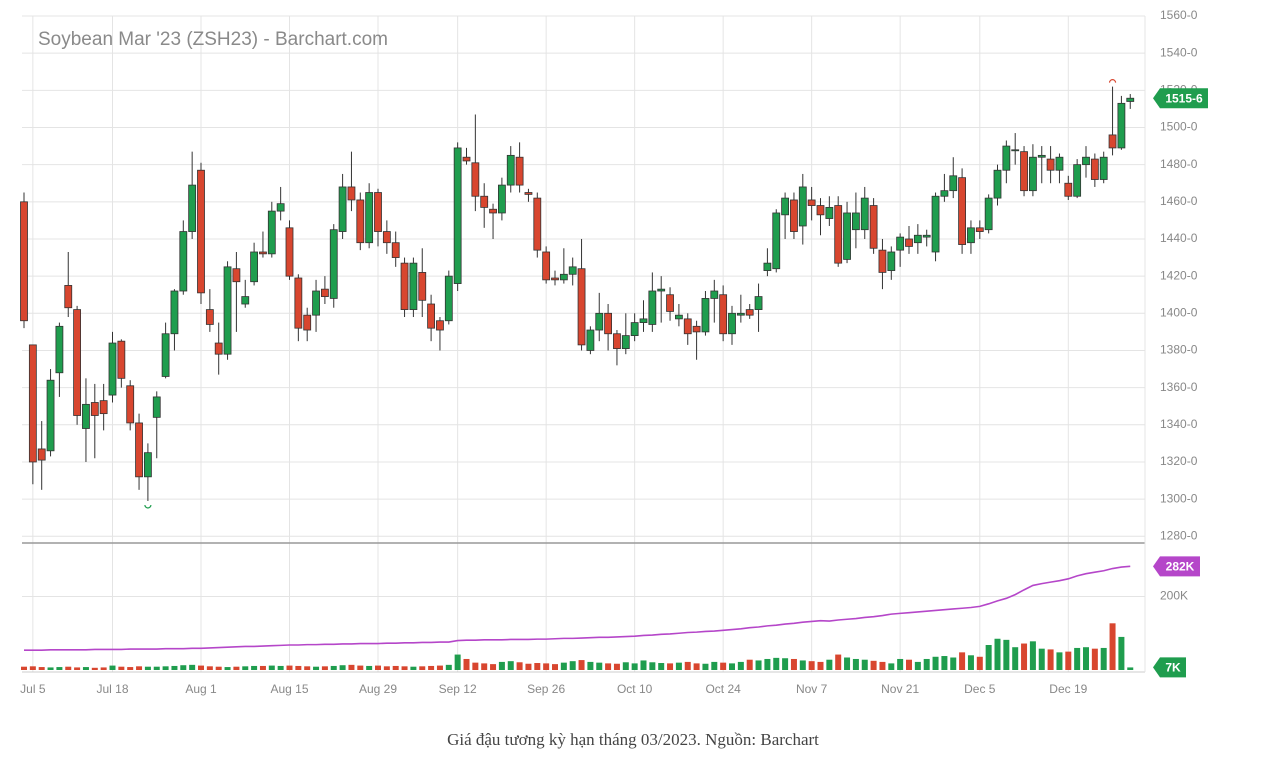 This screenshot has width=1266, height=763. Describe the element at coordinates (1169, 667) in the screenshot. I see `volume-label-bg` at that location.